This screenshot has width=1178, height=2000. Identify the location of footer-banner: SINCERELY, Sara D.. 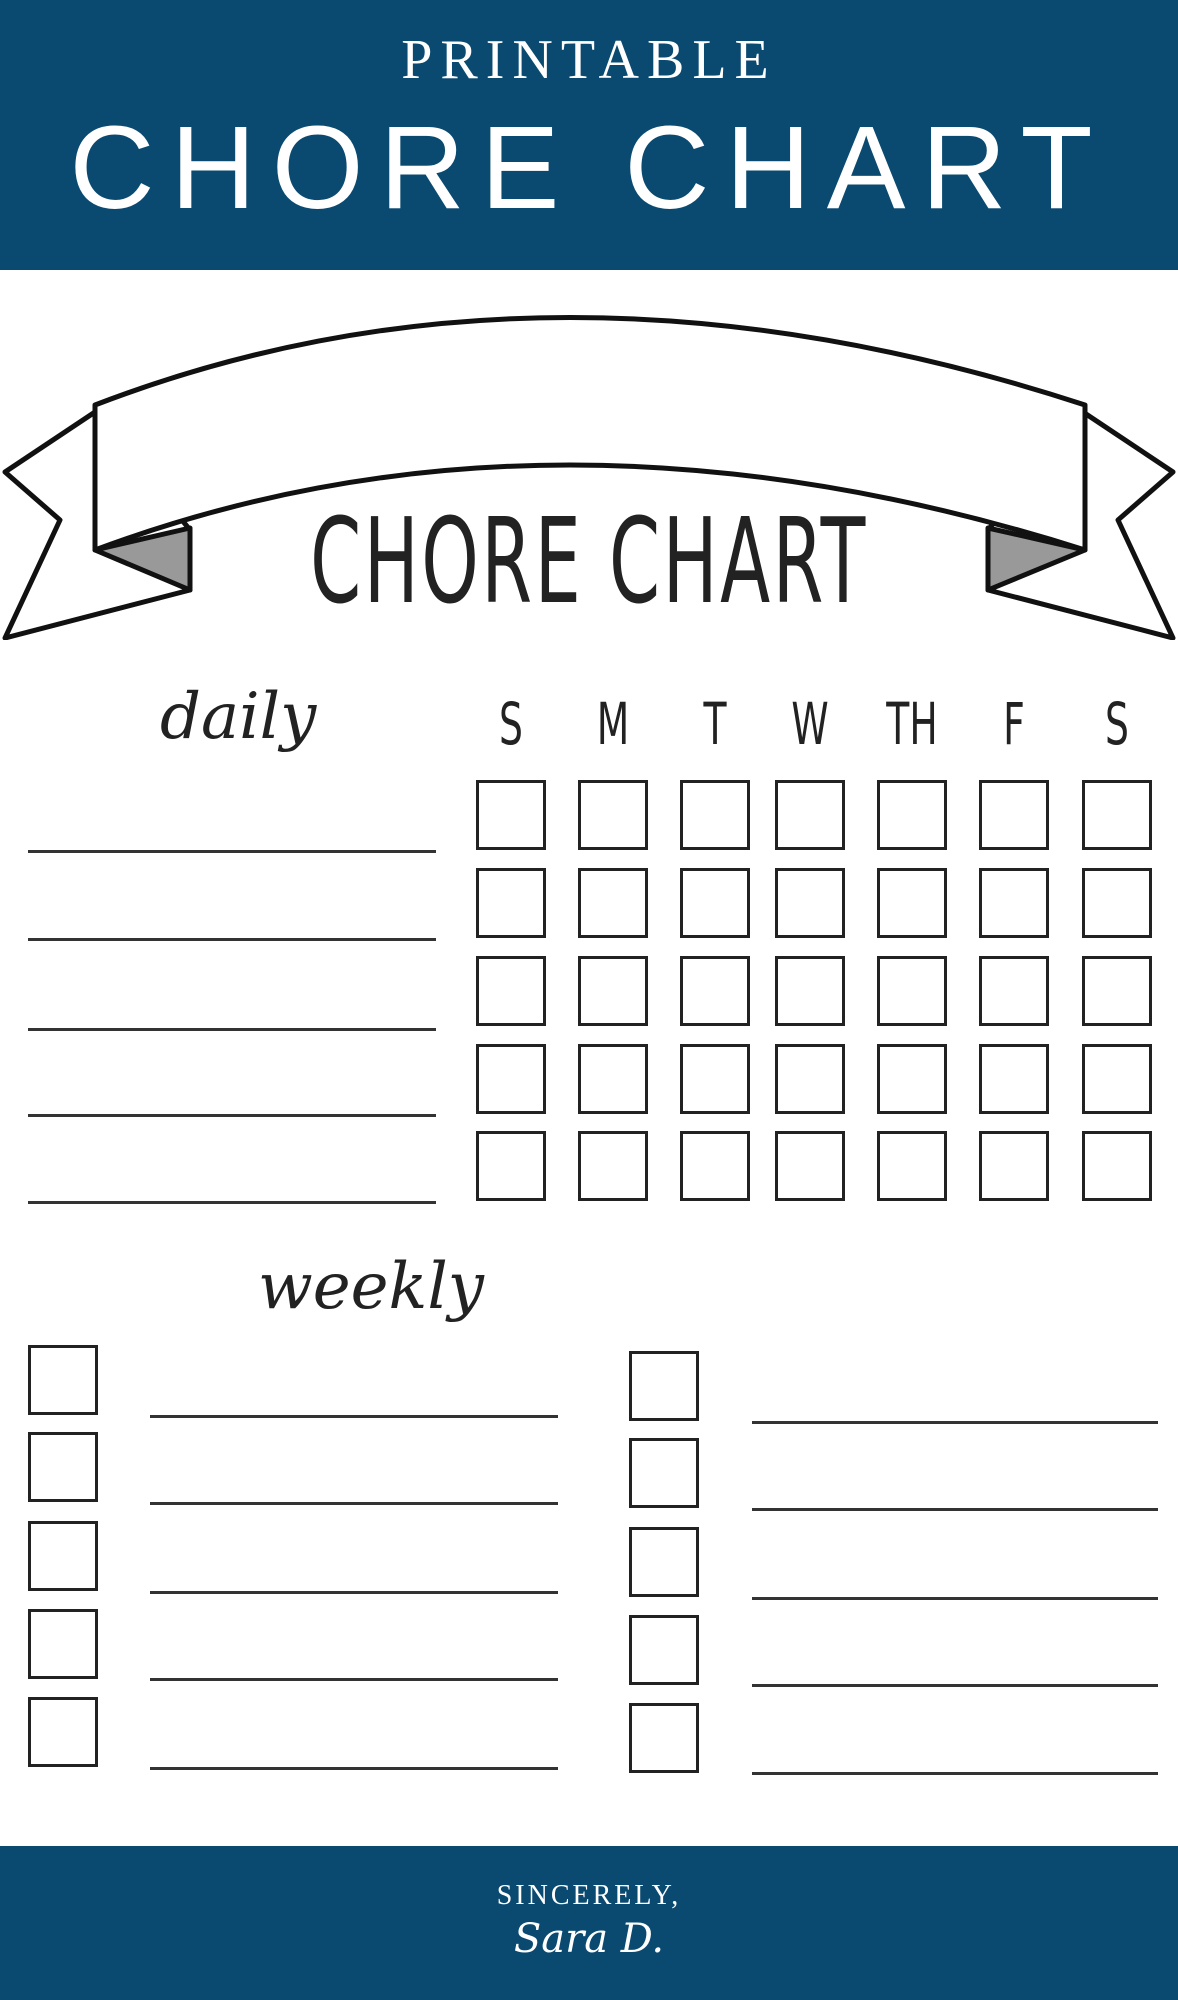
(589, 1923).